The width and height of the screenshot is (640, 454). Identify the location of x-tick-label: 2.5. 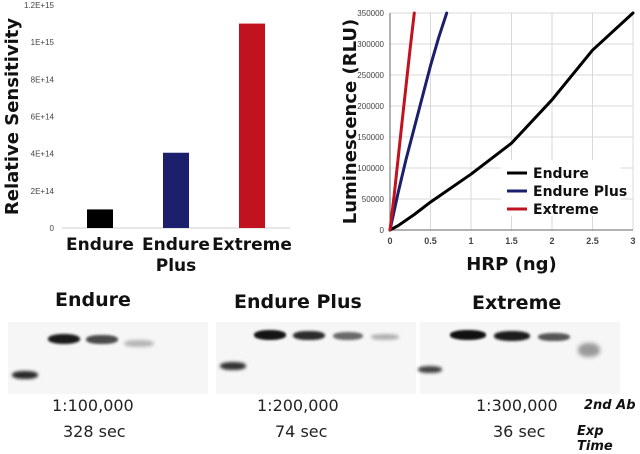
(592, 241).